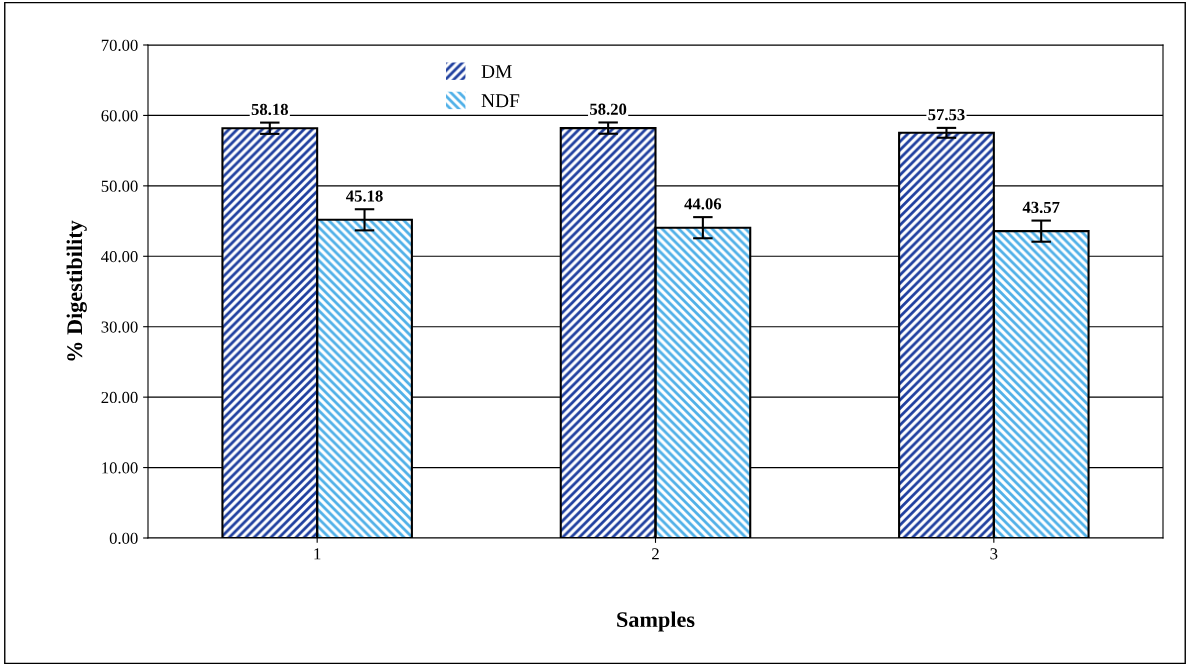  What do you see at coordinates (119, 327) in the screenshot?
I see `y-tick-label: 30.00` at bounding box center [119, 327].